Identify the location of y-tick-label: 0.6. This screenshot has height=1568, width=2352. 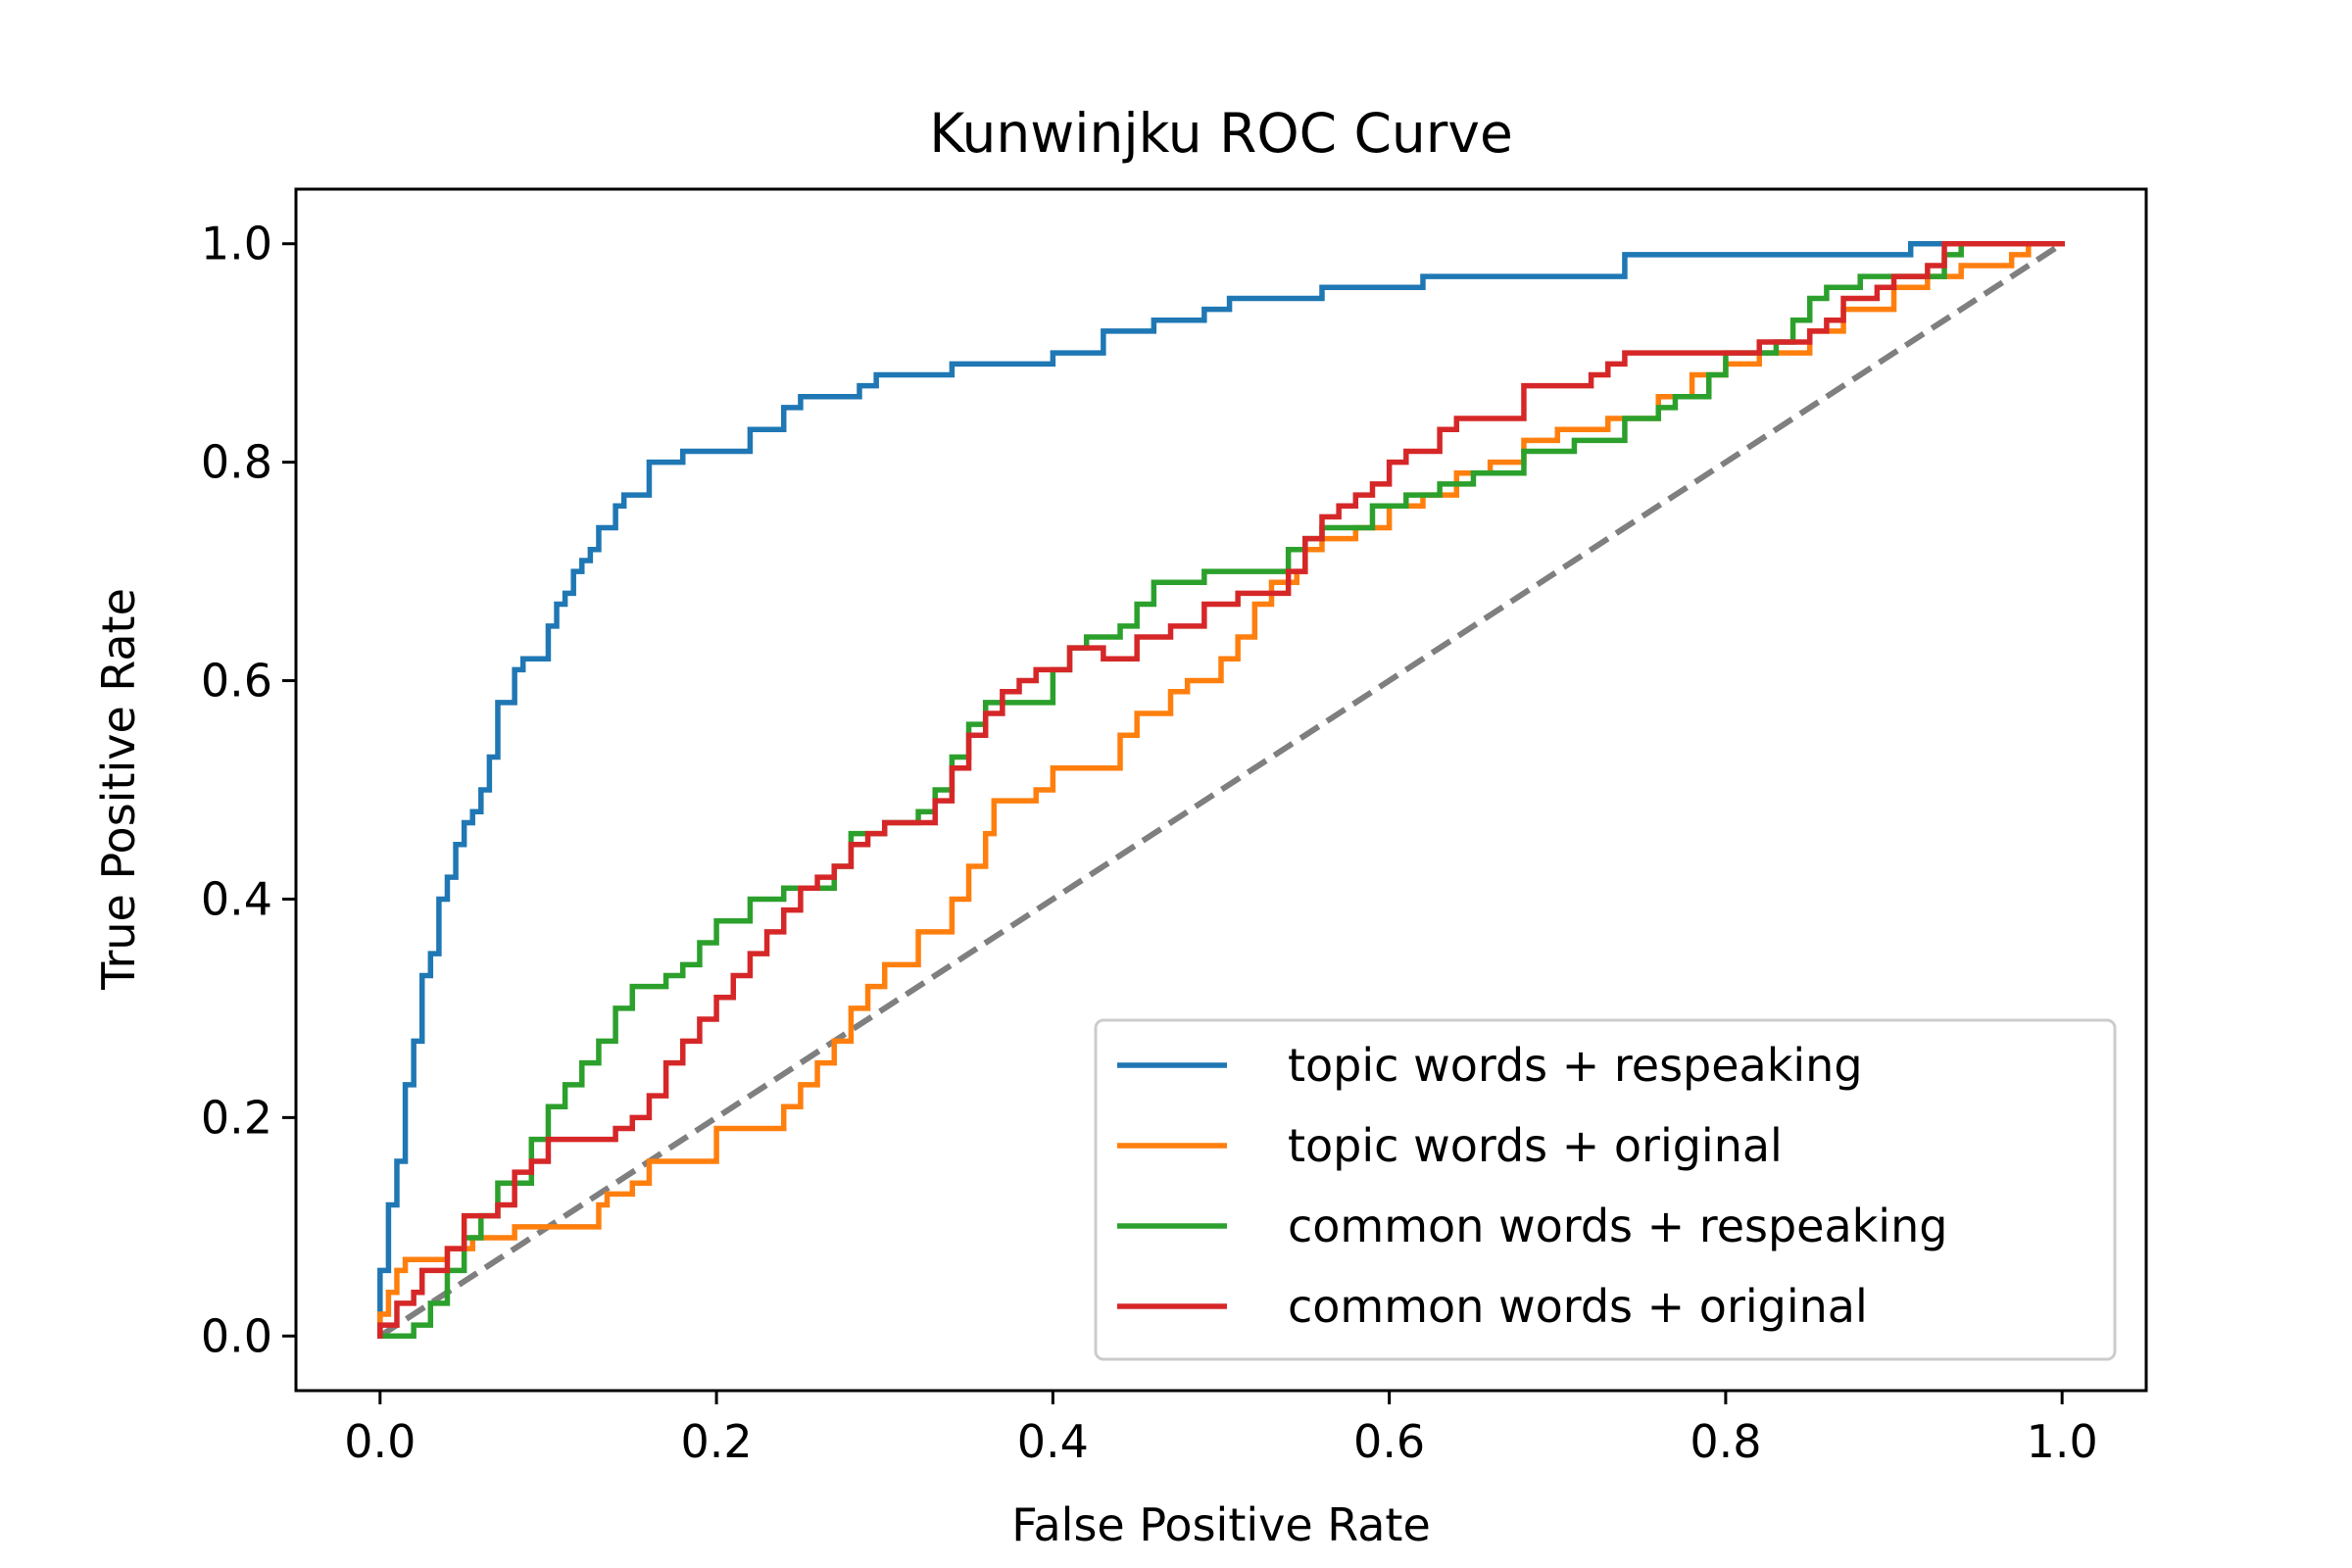
(236, 681).